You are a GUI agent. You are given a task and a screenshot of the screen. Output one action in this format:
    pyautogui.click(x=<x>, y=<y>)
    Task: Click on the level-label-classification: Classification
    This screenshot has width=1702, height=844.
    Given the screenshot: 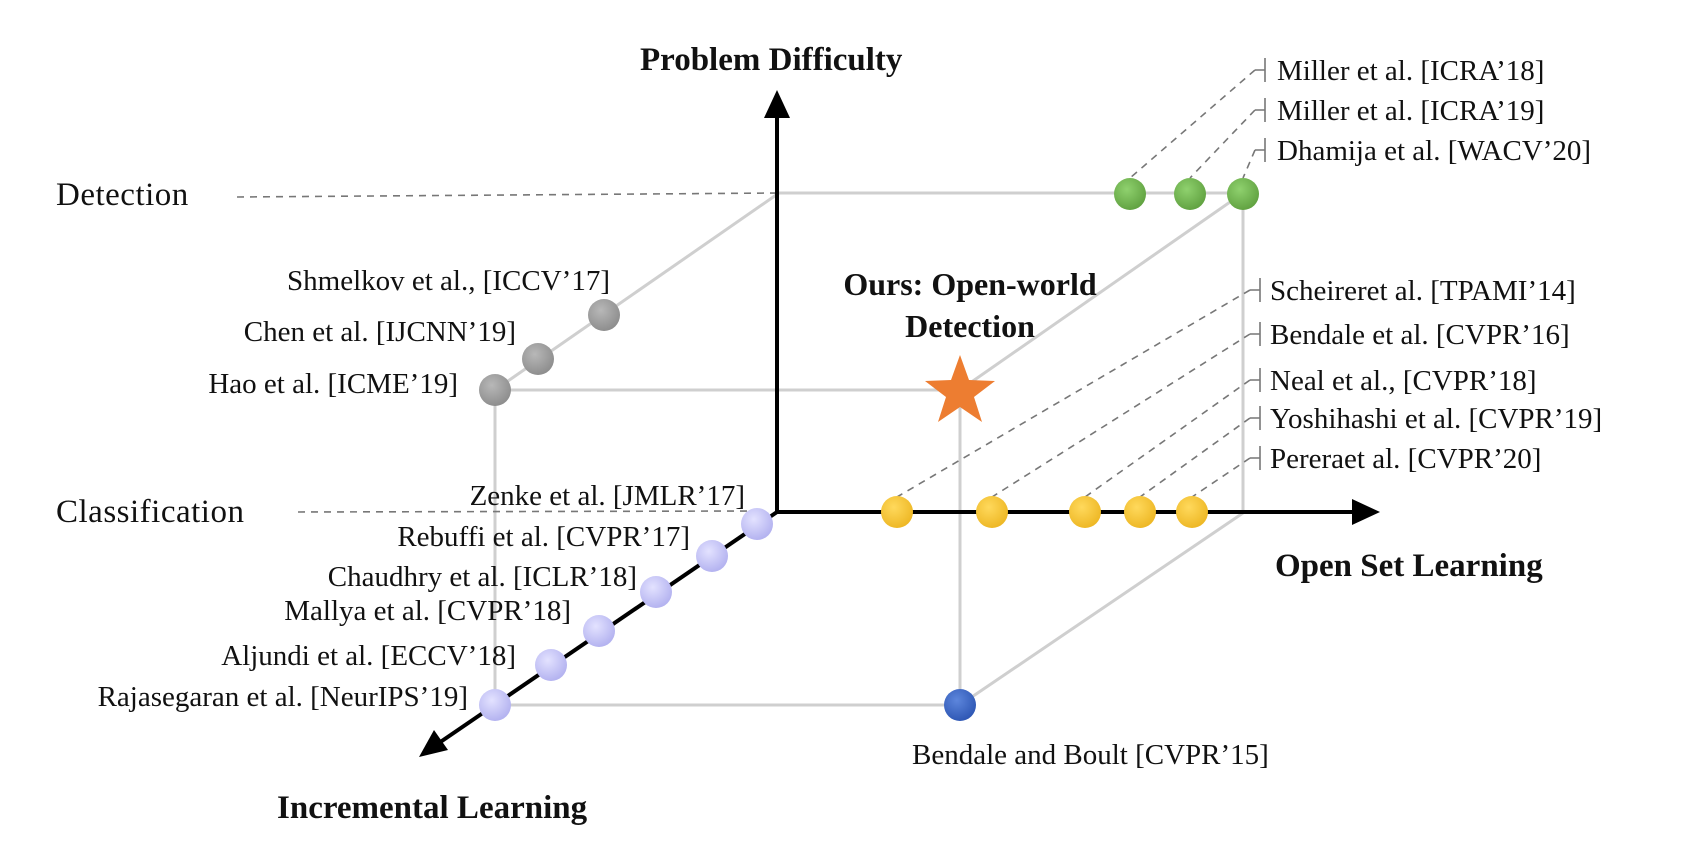 What is the action you would take?
    pyautogui.click(x=150, y=512)
    